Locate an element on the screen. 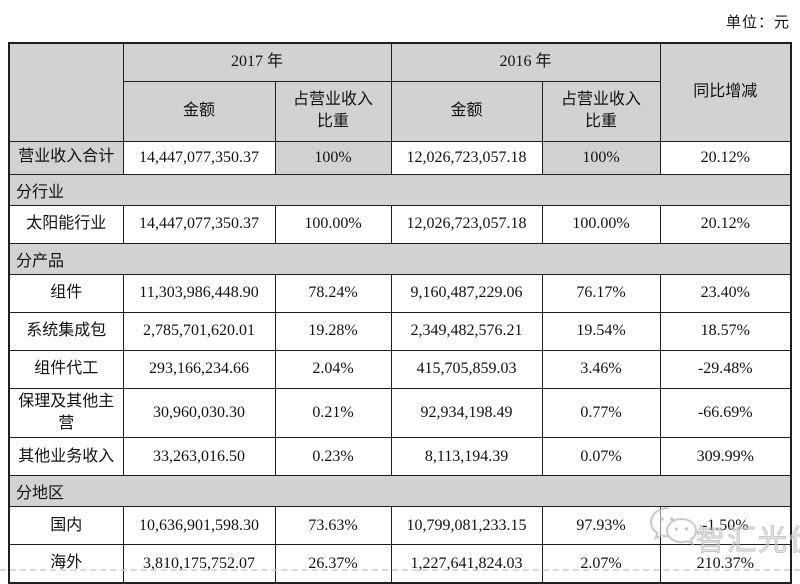  ratio-2016-cell: 2.07% is located at coordinates (601, 564).